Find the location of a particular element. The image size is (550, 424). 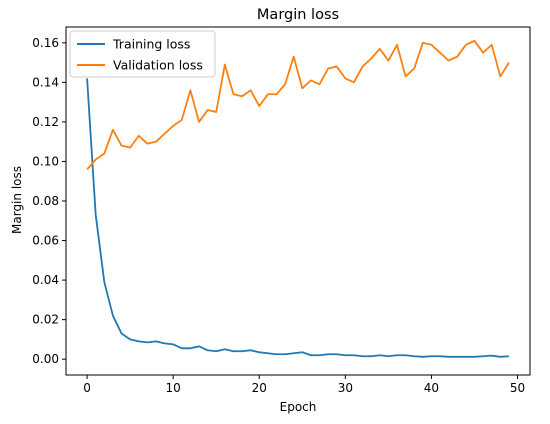

legend-label-validation-loss: Validation loss is located at coordinates (158, 65).